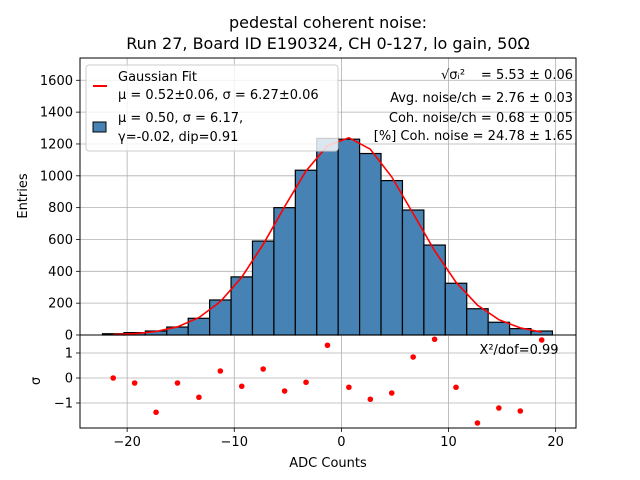 Image resolution: width=640 pixels, height=480 pixels. Describe the element at coordinates (63, 404) in the screenshot. I see `lower-y-tick-label: −1` at that location.